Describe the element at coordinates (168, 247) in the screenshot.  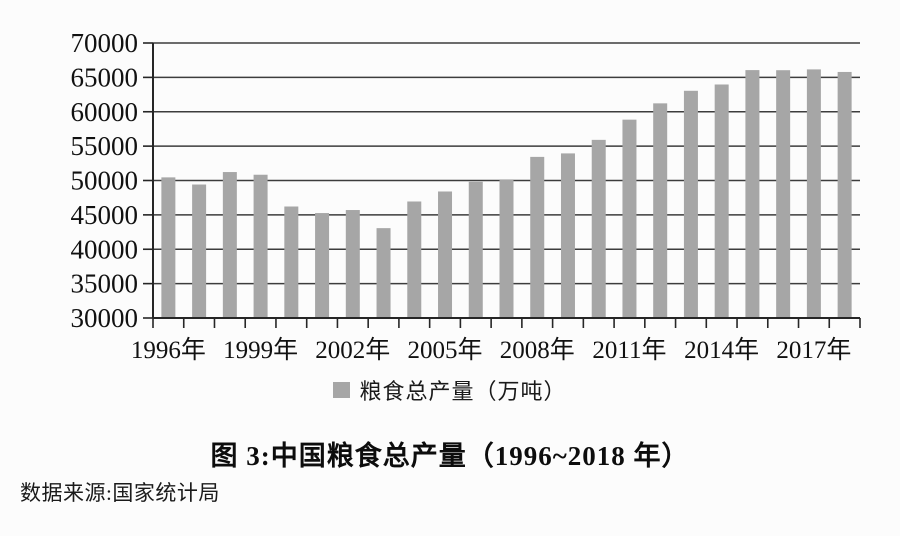
I see `bar-1996` at that location.